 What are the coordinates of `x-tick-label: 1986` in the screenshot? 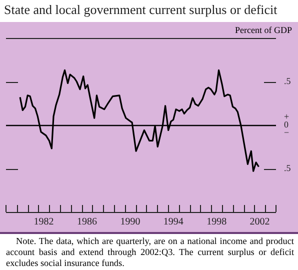 It's located at (87, 222).